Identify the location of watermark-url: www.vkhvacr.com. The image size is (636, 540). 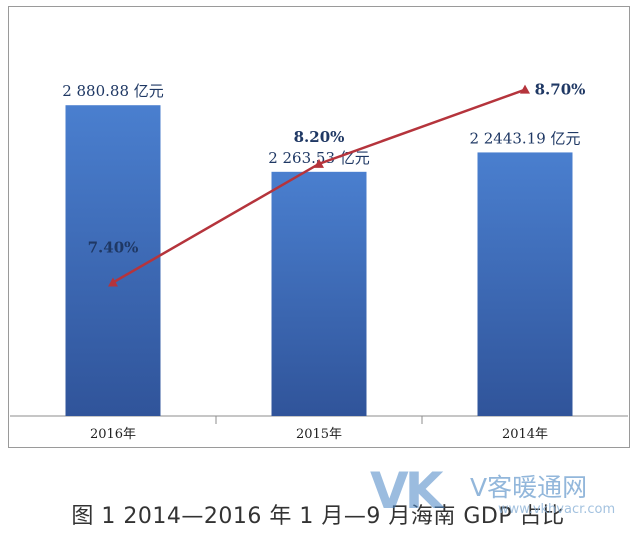
(557, 509).